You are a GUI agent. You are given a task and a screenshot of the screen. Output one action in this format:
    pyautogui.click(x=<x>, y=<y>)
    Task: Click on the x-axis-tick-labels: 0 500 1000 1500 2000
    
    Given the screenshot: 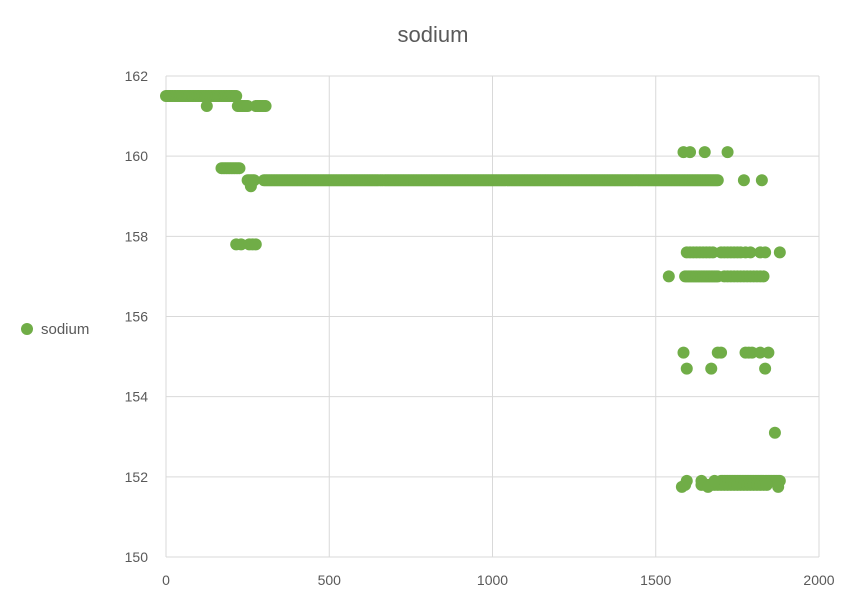 What is the action you would take?
    pyautogui.click(x=498, y=580)
    